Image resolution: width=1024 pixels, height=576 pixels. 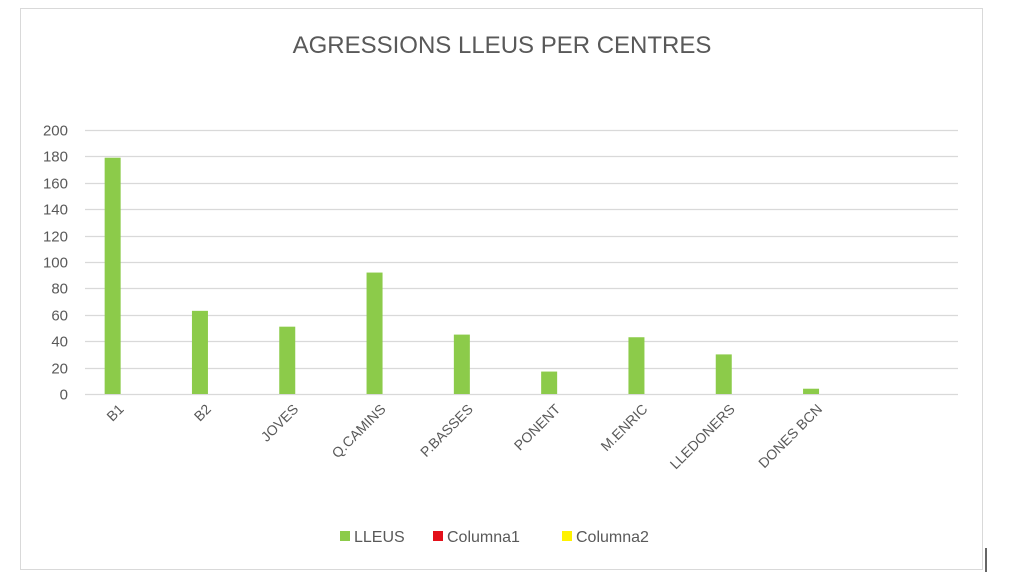 What do you see at coordinates (55, 237) in the screenshot?
I see `y-tick-label: 120` at bounding box center [55, 237].